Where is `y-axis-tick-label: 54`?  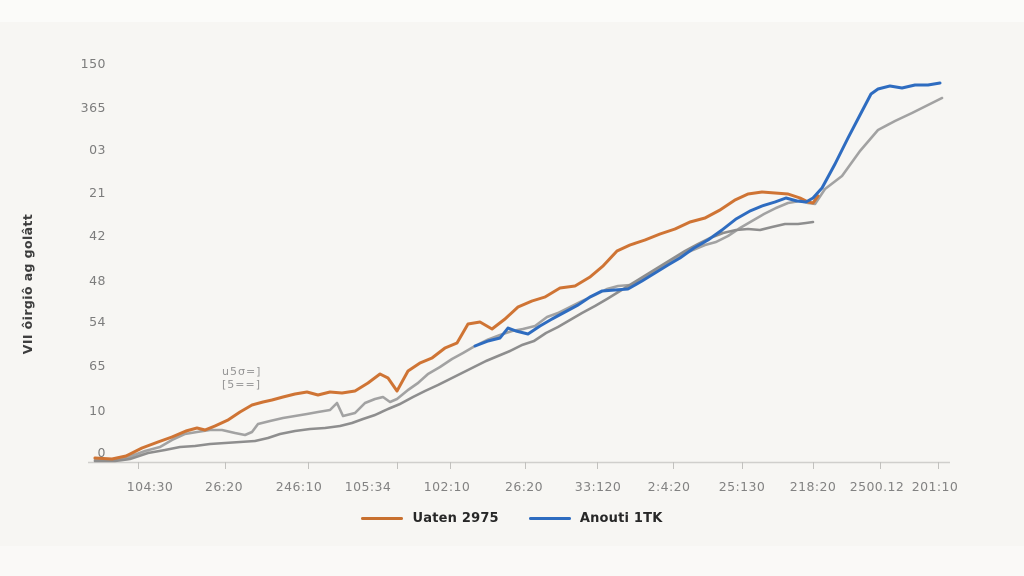 y-axis-tick-label: 54 is located at coordinates (97, 321).